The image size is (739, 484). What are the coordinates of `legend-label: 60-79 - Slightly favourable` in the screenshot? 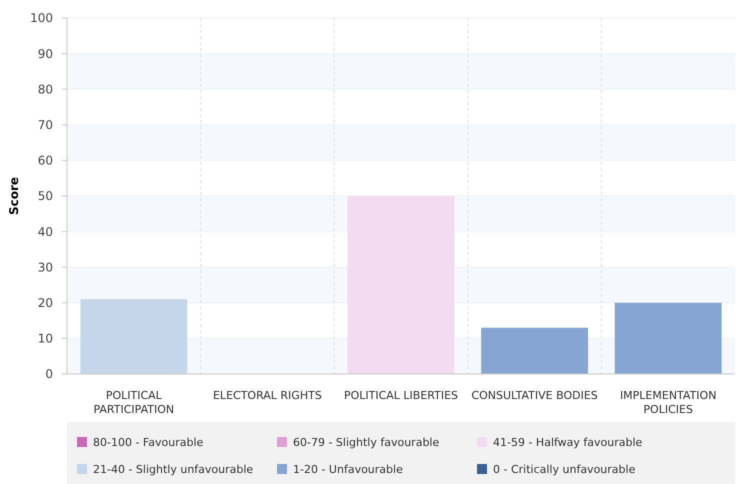 It's located at (366, 442).